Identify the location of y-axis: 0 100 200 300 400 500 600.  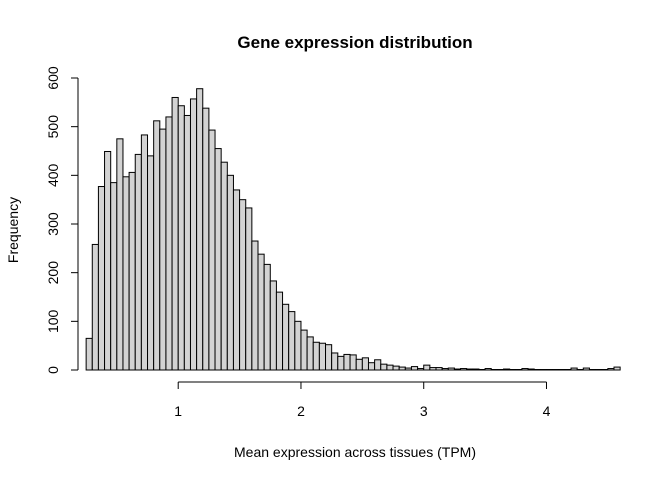
(62, 220).